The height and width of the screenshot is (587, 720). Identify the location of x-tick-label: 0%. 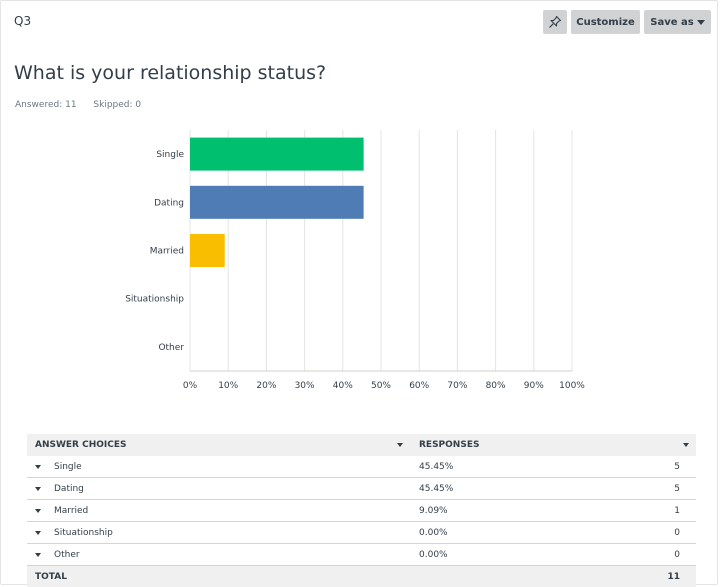
(190, 386).